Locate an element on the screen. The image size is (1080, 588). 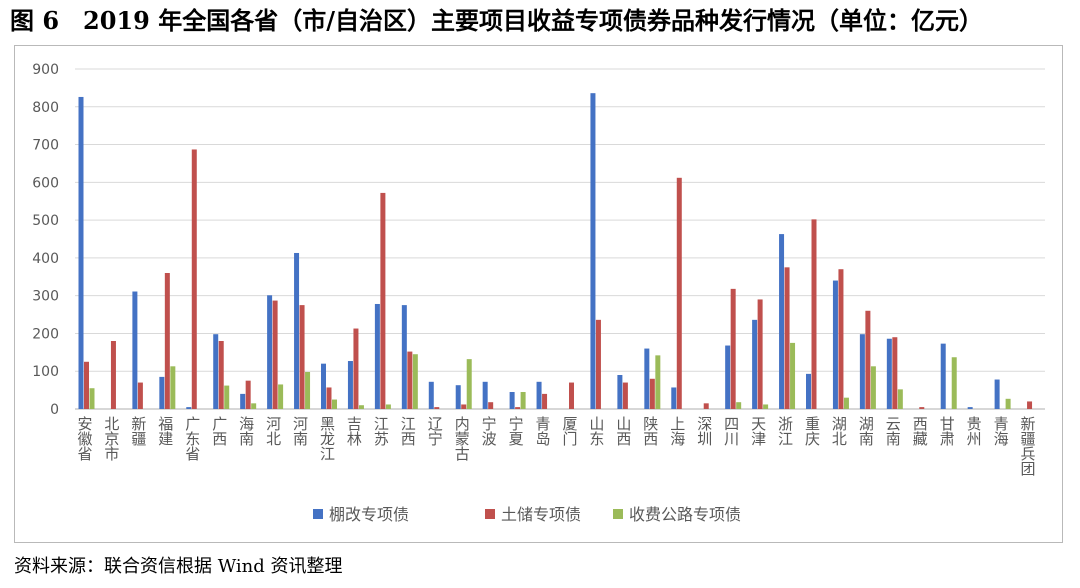
x-tick-label: 辽宁 is located at coordinates (435, 431).